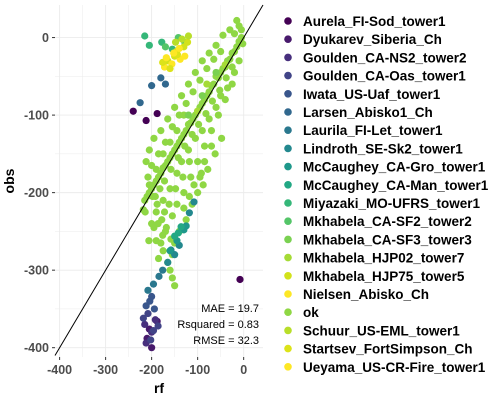 The image size is (500, 400). Describe the element at coordinates (45, 38) in the screenshot. I see `y-tick-label: 0` at that location.